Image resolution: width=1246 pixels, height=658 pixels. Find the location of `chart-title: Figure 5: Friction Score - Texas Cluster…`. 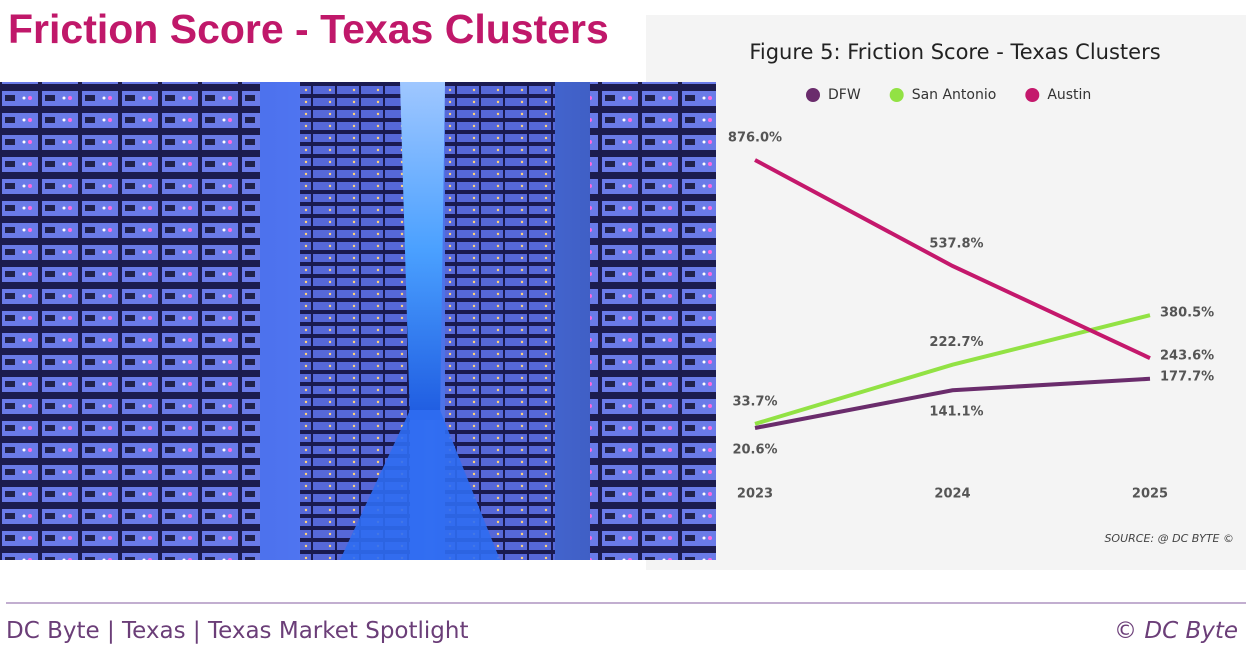

chart-title: Figure 5: Friction Score - Texas Cluster… is located at coordinates (954, 52).